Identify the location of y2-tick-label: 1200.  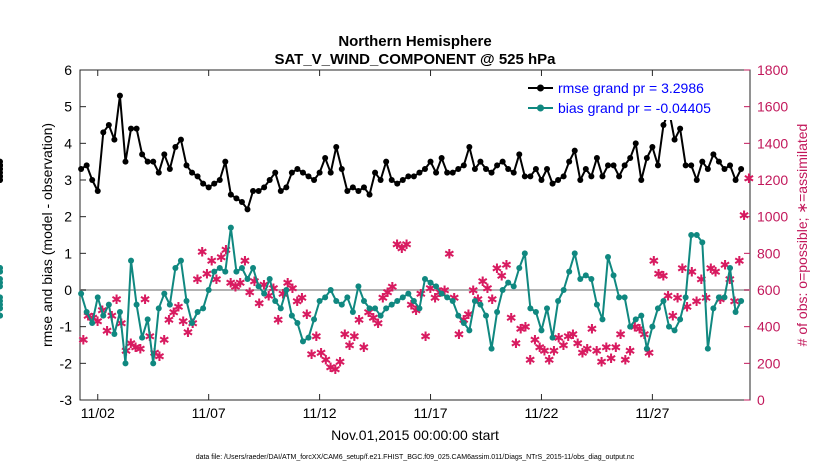
(772, 180).